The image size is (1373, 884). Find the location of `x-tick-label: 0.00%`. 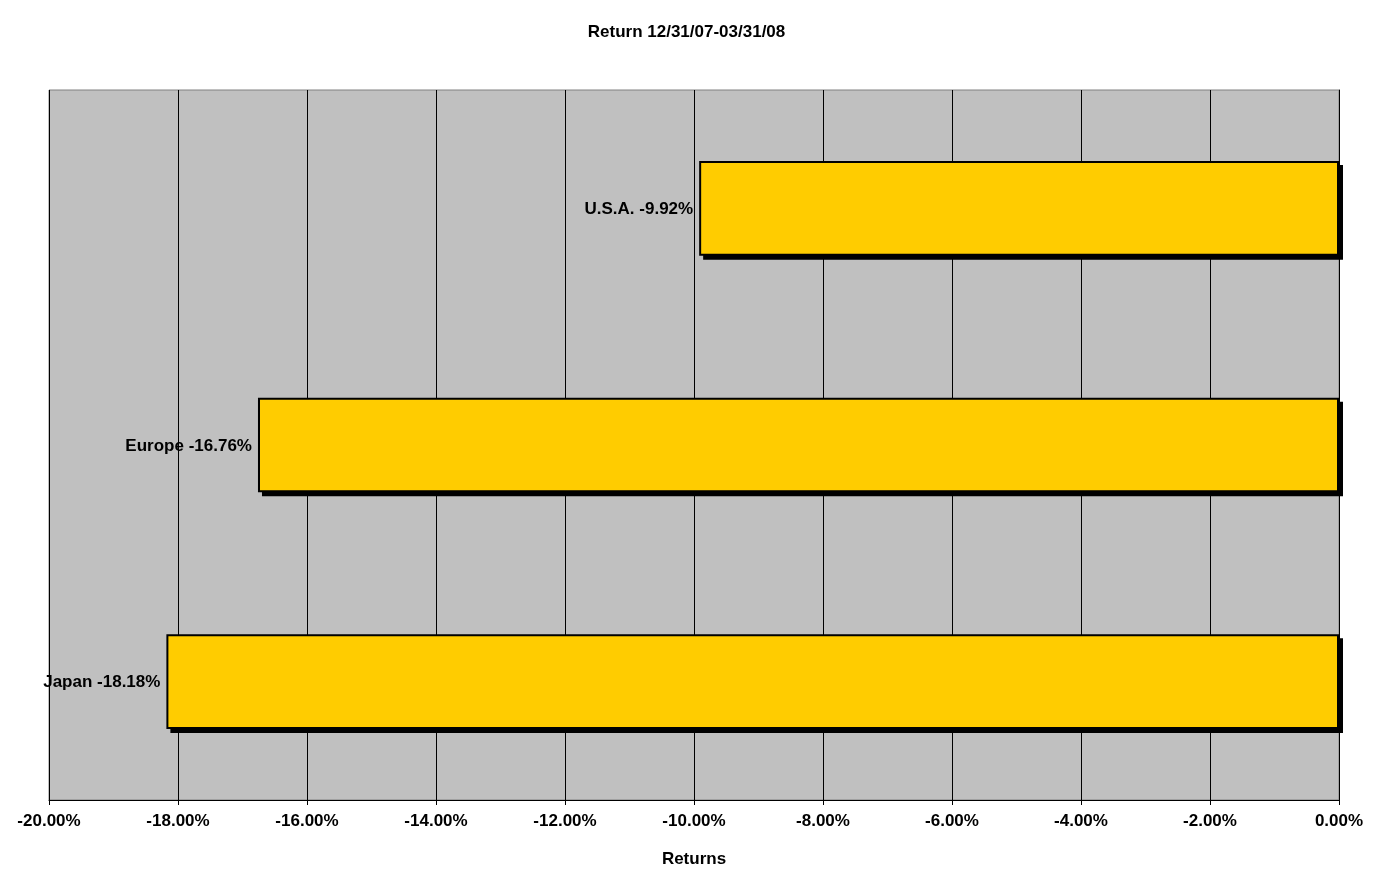

x-tick-label: 0.00% is located at coordinates (1339, 820).